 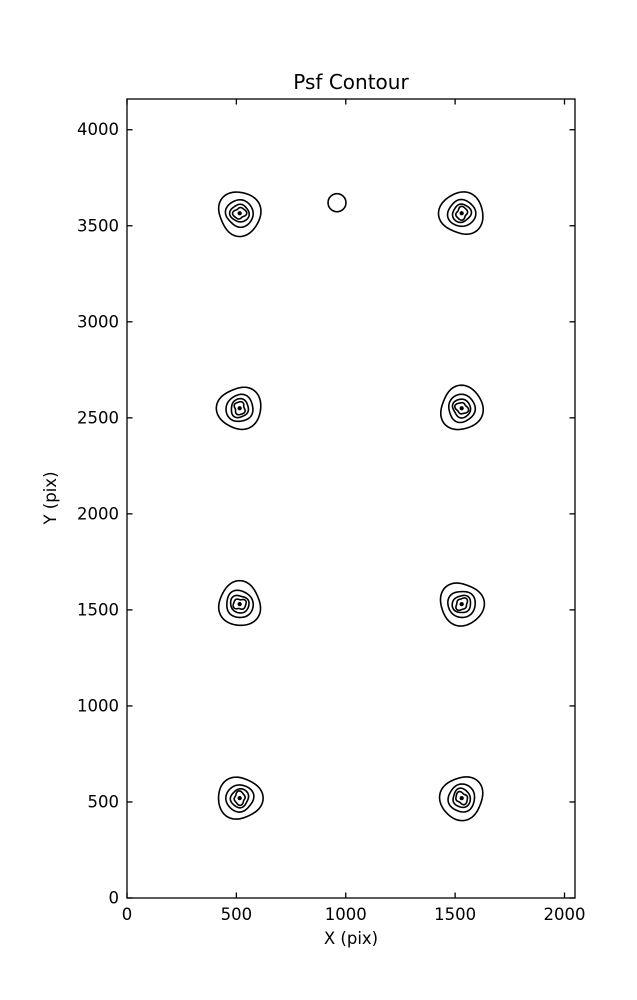 I want to click on y-tick-label: 3500, so click(x=98, y=225).